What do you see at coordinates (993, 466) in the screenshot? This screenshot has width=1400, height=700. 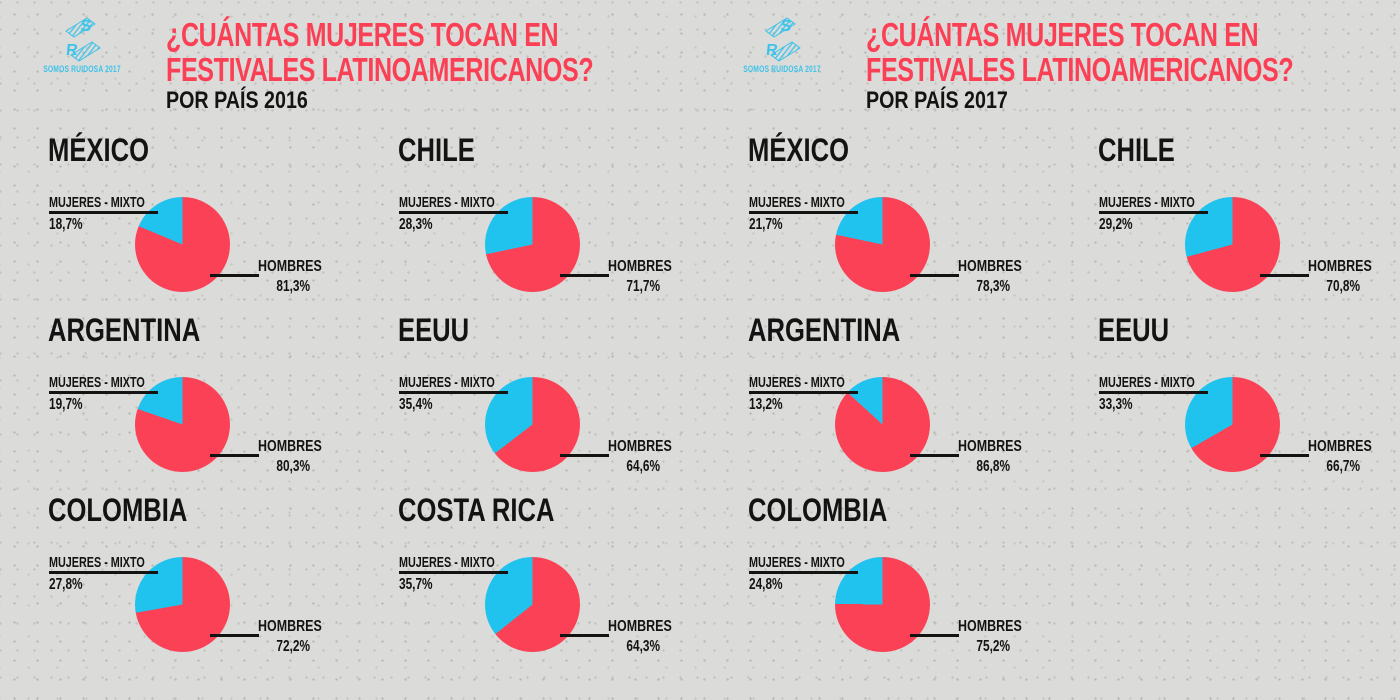 I see `hombres-percentage: 86,8%` at bounding box center [993, 466].